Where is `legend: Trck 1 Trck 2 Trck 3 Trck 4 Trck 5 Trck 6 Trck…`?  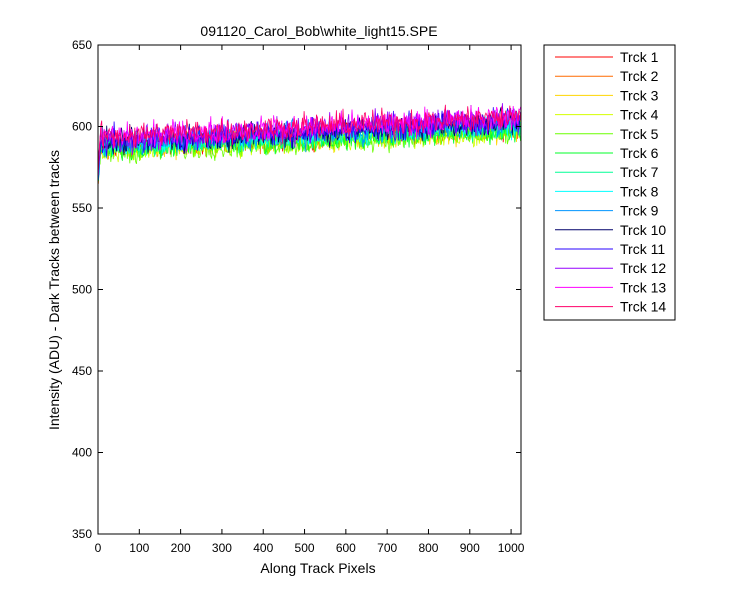
legend: Trck 1 Trck 2 Trck 3 Trck 4 Trck 5 Trck 6 Trck… is located at coordinates (609, 182).